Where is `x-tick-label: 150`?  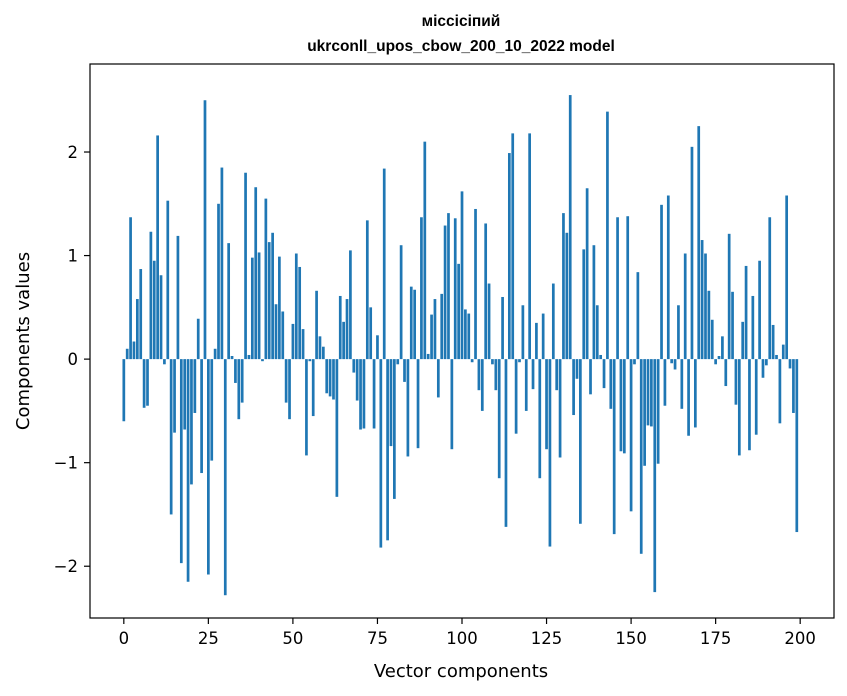
x-tick-label: 150 is located at coordinates (631, 638).